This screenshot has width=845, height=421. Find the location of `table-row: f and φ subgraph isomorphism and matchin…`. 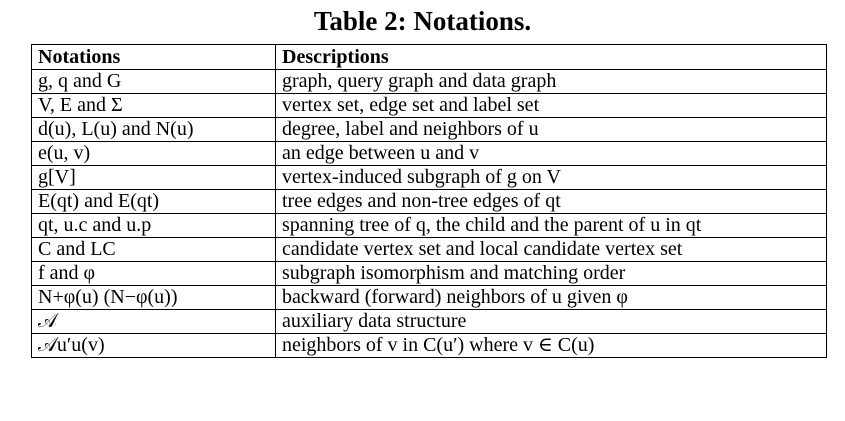

table-row: f and φ subgraph isomorphism and matchin… is located at coordinates (429, 273).